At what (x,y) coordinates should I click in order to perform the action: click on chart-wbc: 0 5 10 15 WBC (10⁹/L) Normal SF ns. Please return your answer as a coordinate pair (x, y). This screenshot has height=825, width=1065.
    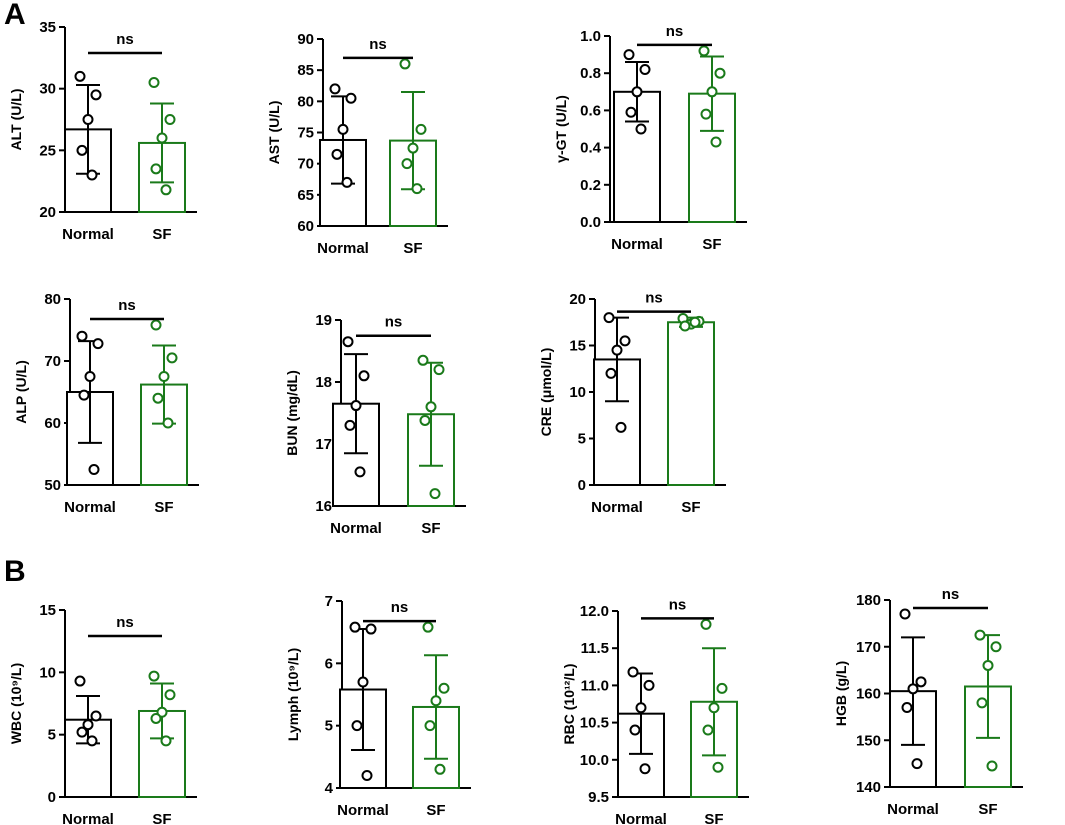
    Looking at the image, I should click on (102, 713).